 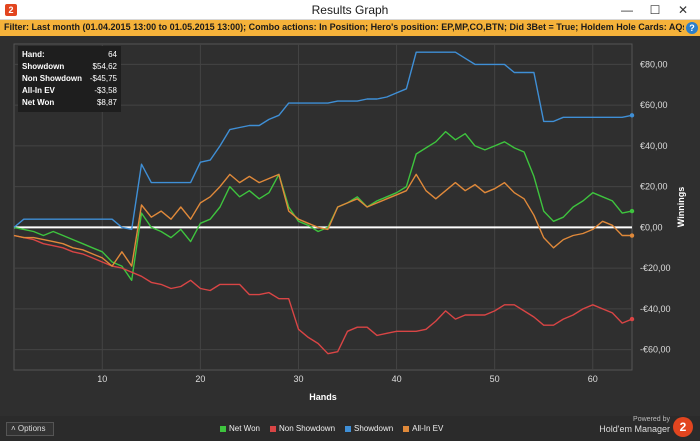 I want to click on app-logo-icon: 2, so click(x=11, y=10).